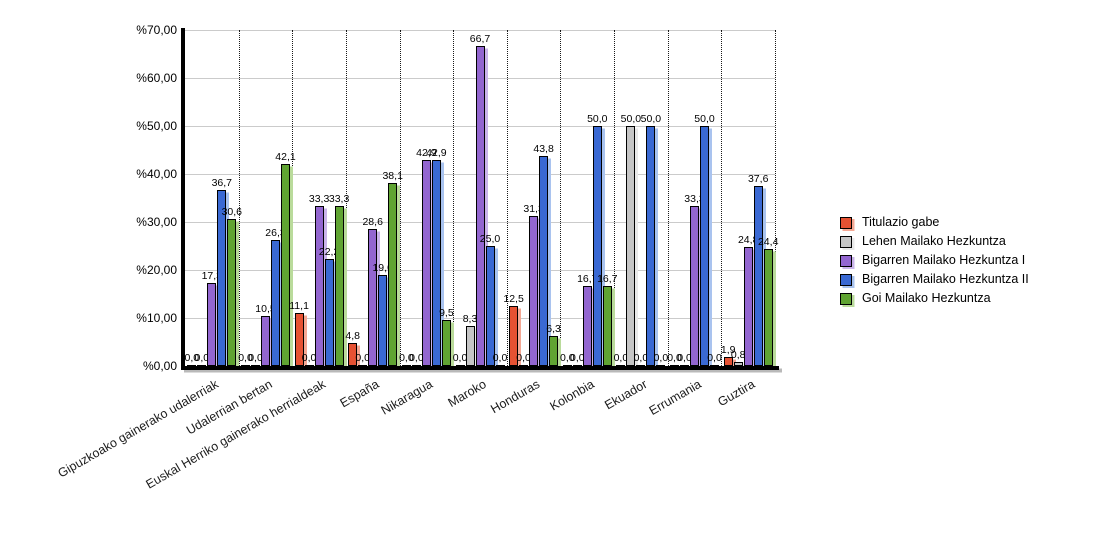 Image resolution: width=1100 pixels, height=550 pixels. Describe the element at coordinates (926, 298) in the screenshot. I see `legend-label: Goi Mailako Hezkuntza` at that location.